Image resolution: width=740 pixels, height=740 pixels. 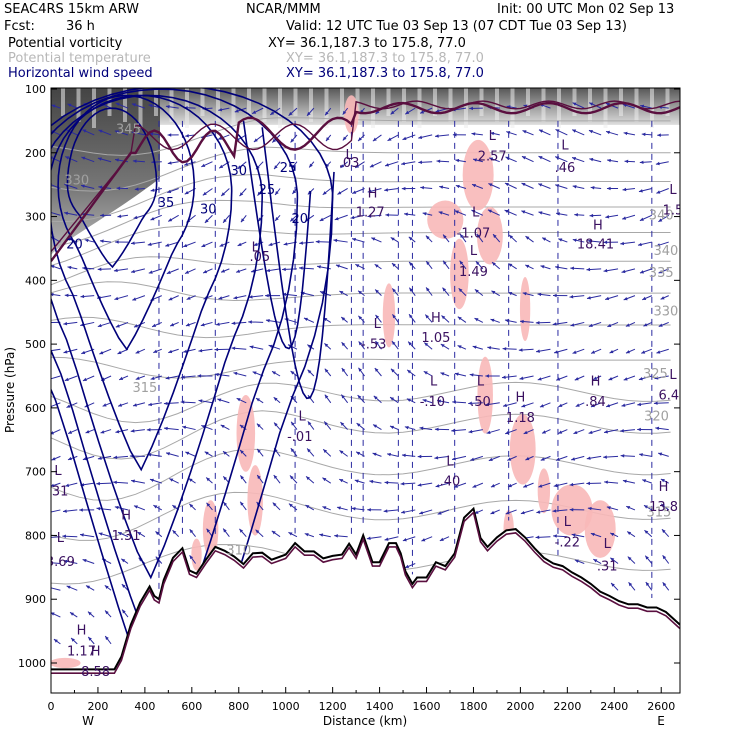 What do you see at coordinates (595, 244) in the screenshot?
I see `extremum-value: 18.41` at bounding box center [595, 244].